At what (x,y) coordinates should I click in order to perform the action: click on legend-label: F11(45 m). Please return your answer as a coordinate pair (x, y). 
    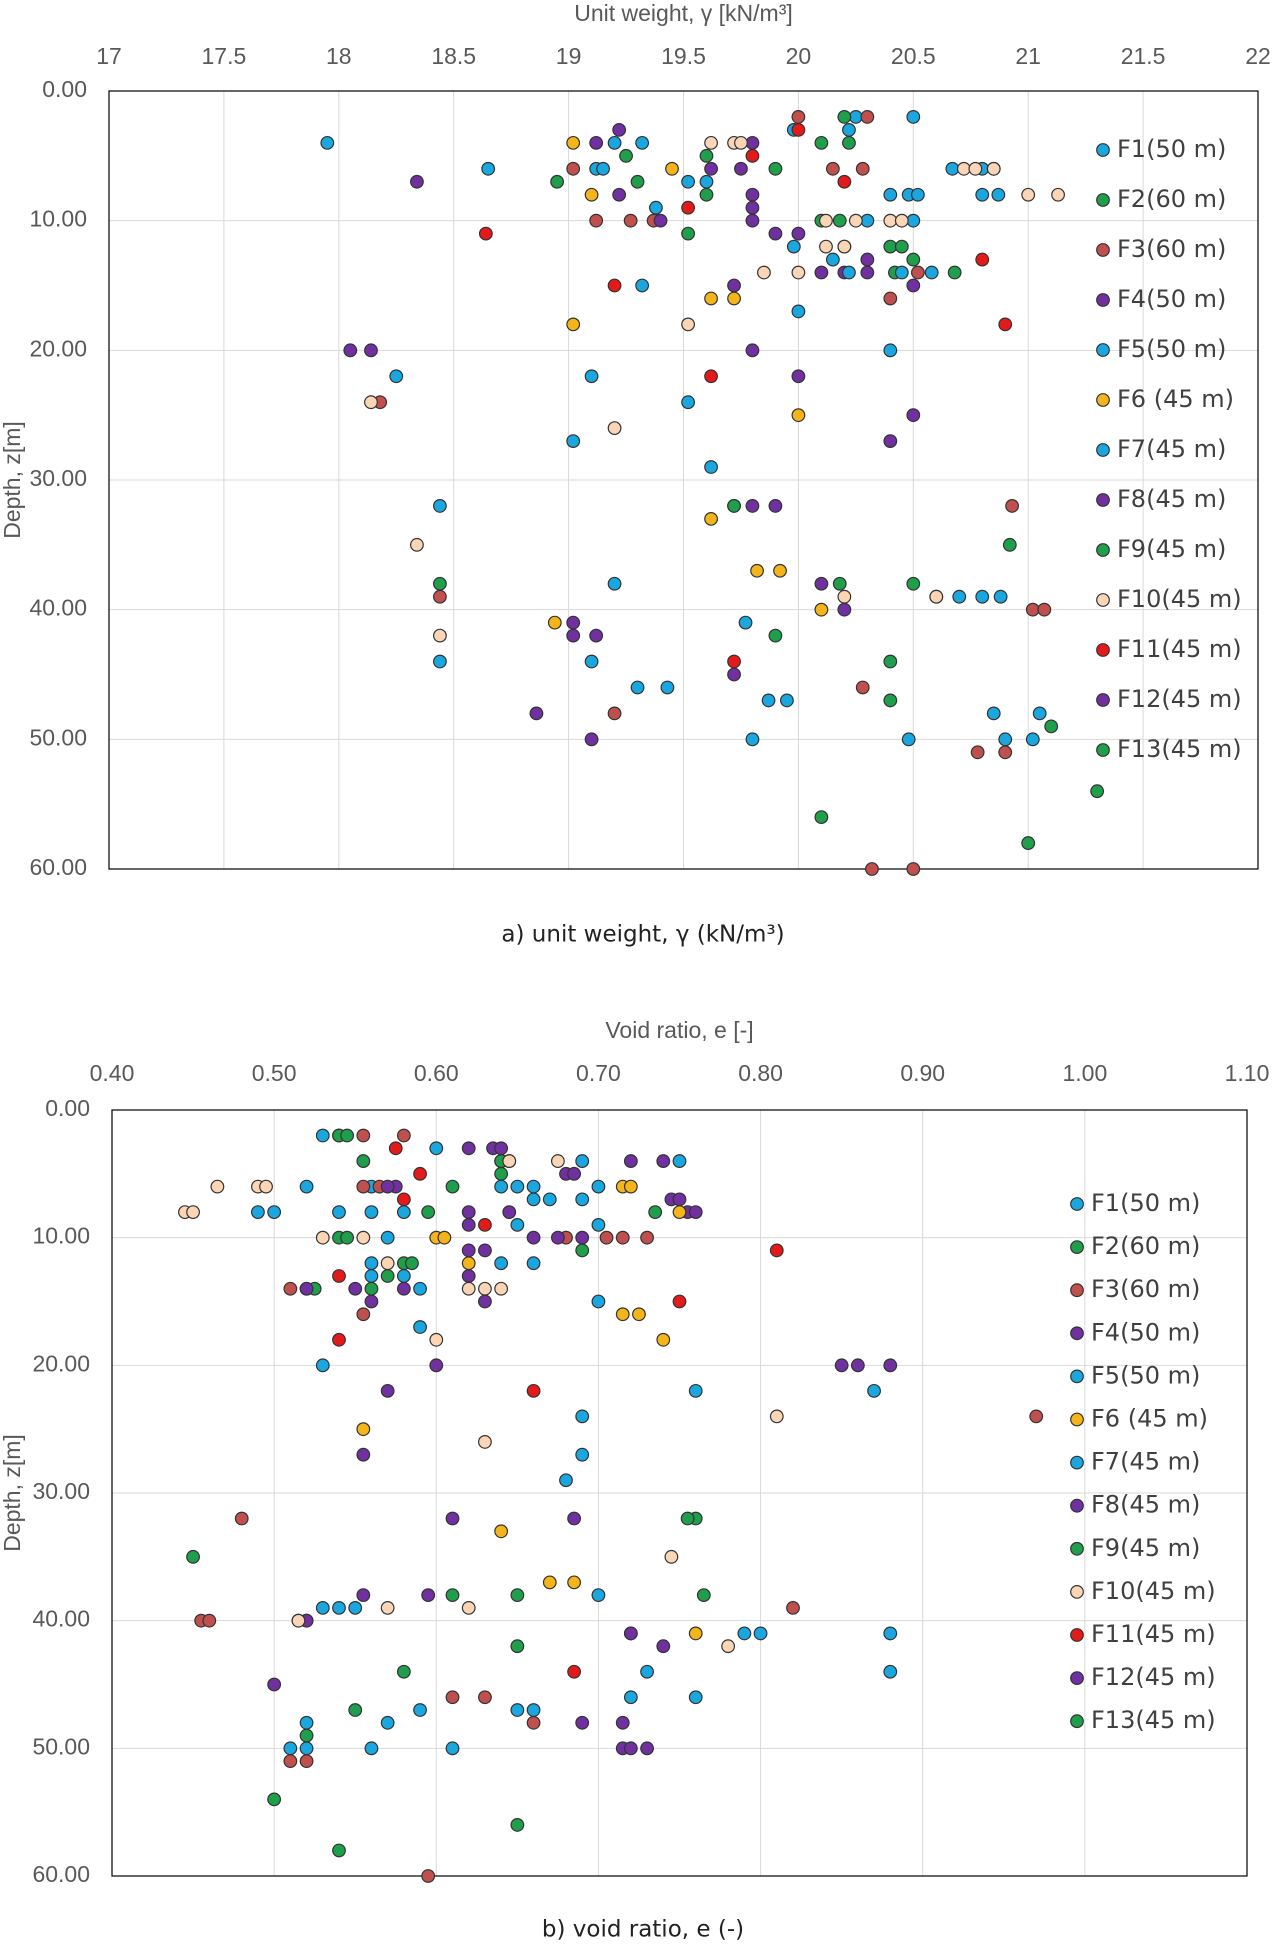
    Looking at the image, I should click on (1179, 649).